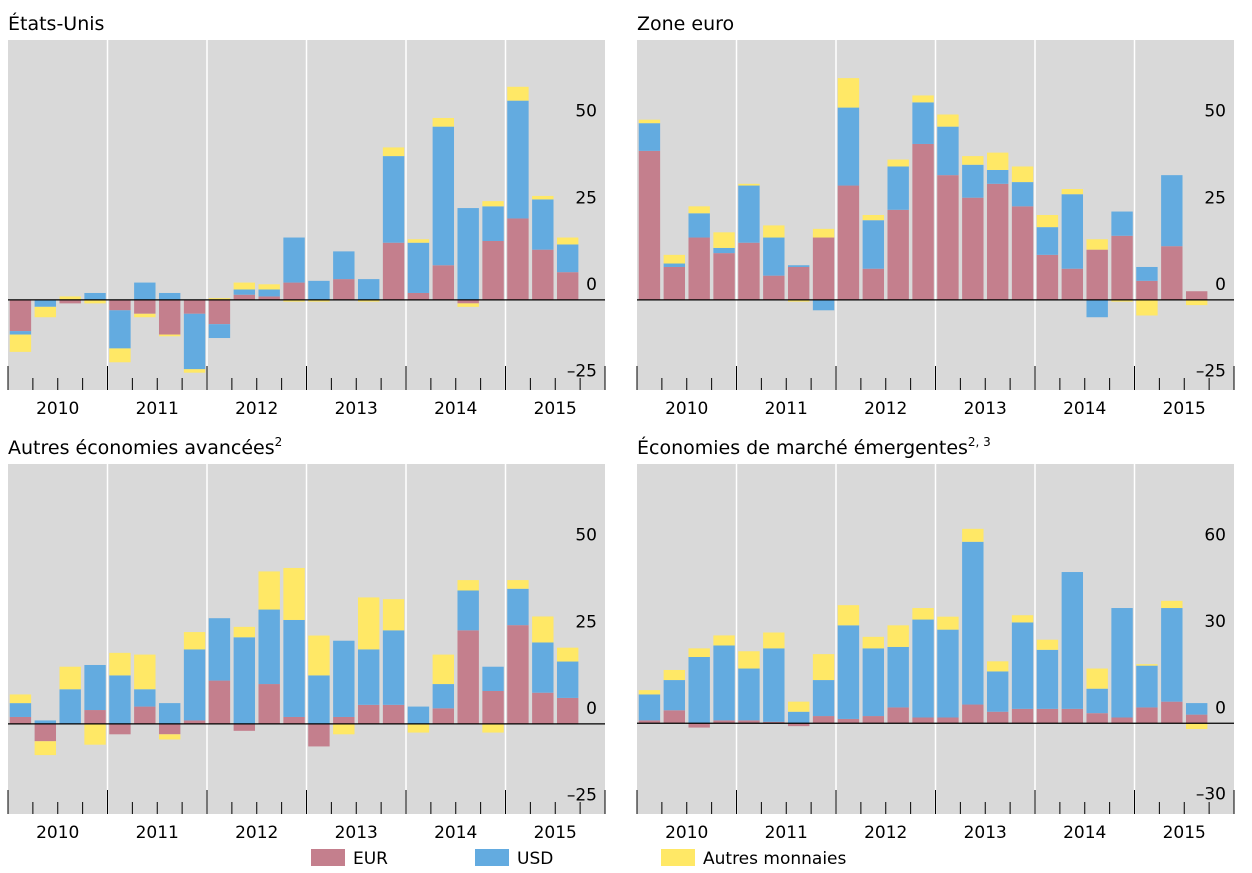 This screenshot has height=873, width=1252. Describe the element at coordinates (455, 833) in the screenshot. I see `x-tick-label: 2014` at that location.